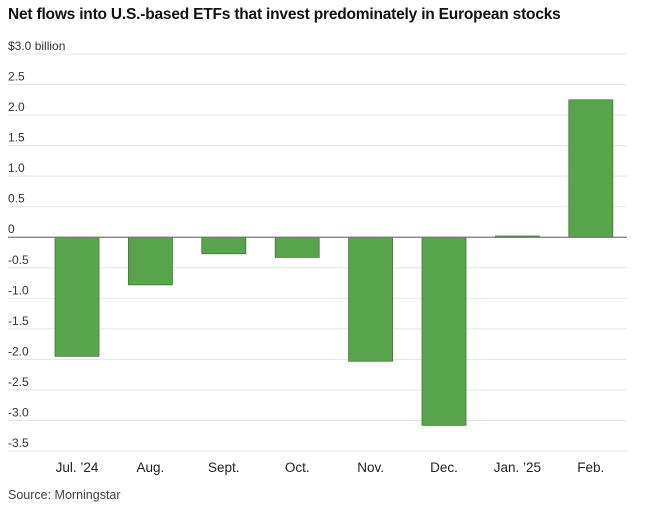 Image resolution: width=645 pixels, height=511 pixels. I want to click on x-tick-label: Aug., so click(151, 467).